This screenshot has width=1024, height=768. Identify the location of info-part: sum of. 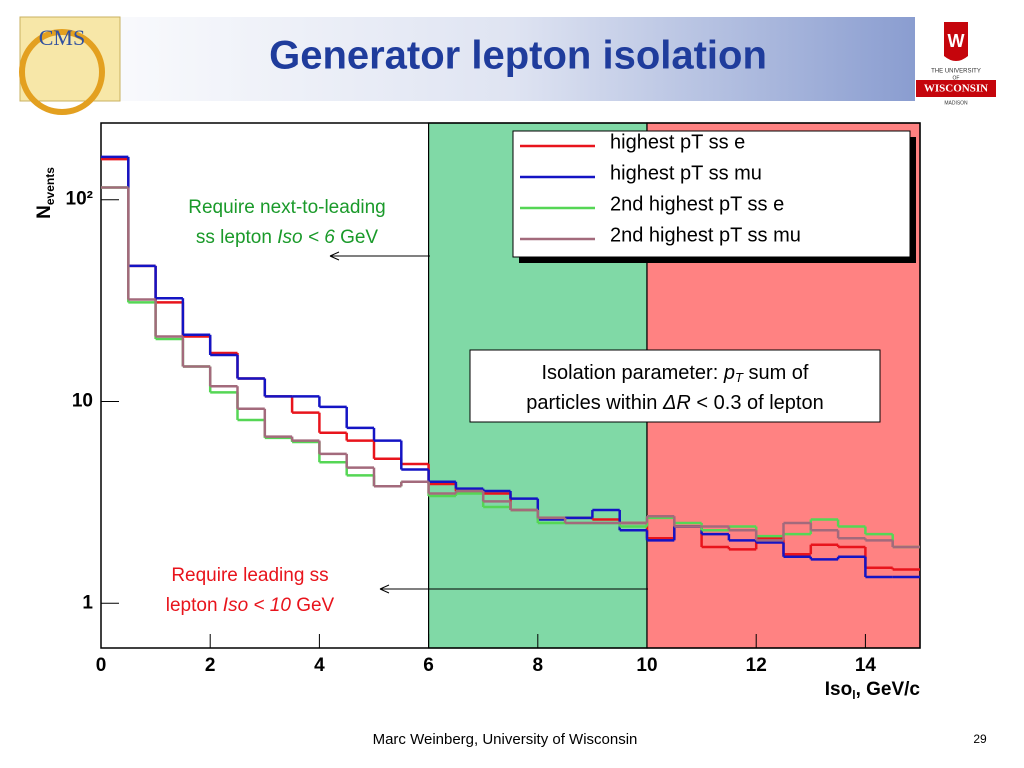
(776, 373).